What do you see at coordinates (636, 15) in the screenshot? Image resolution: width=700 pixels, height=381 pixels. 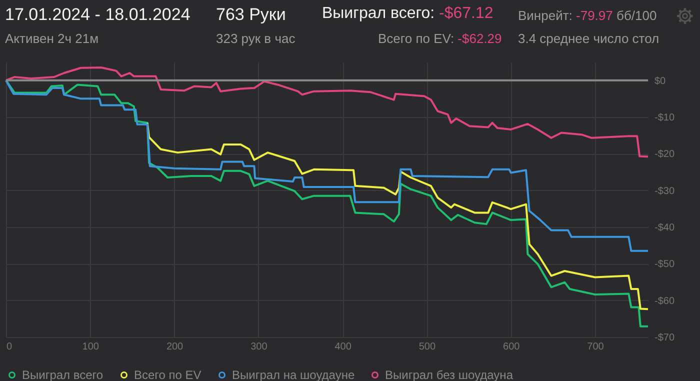 I see `text: бб/100` at bounding box center [636, 15].